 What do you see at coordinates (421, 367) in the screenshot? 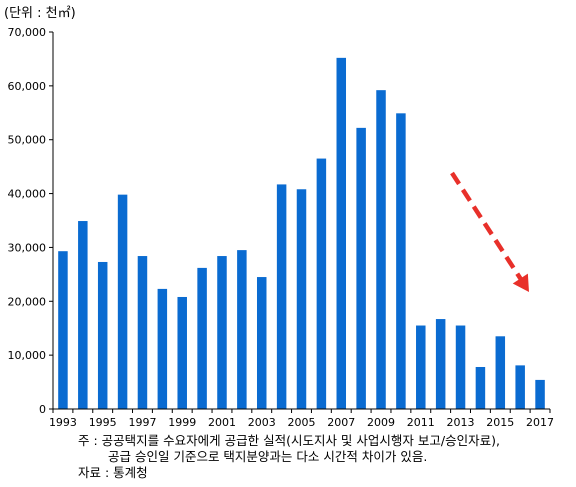
I see `bar-2011` at bounding box center [421, 367].